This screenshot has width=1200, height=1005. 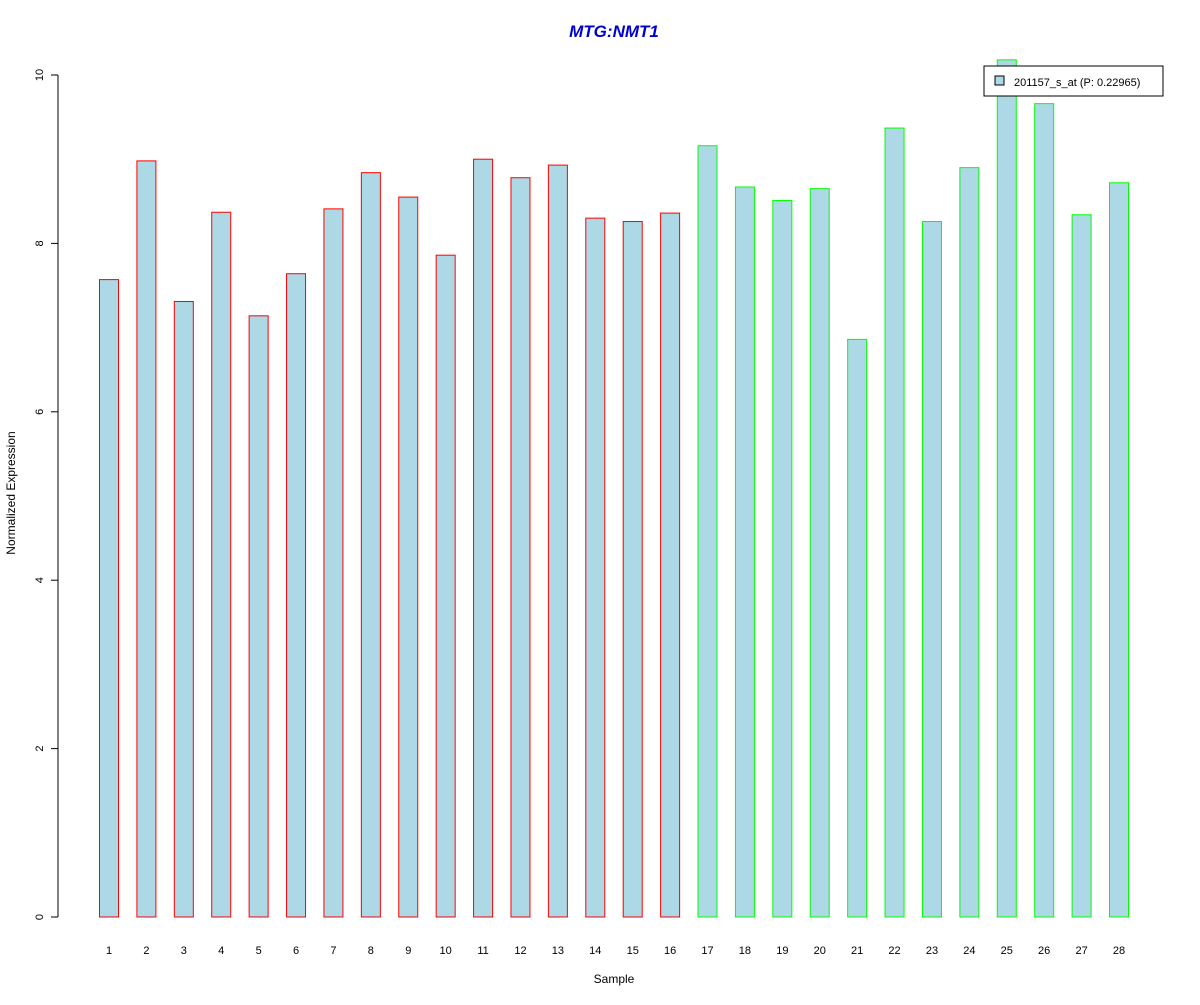 I want to click on y-tick-label: 4, so click(x=40, y=580).